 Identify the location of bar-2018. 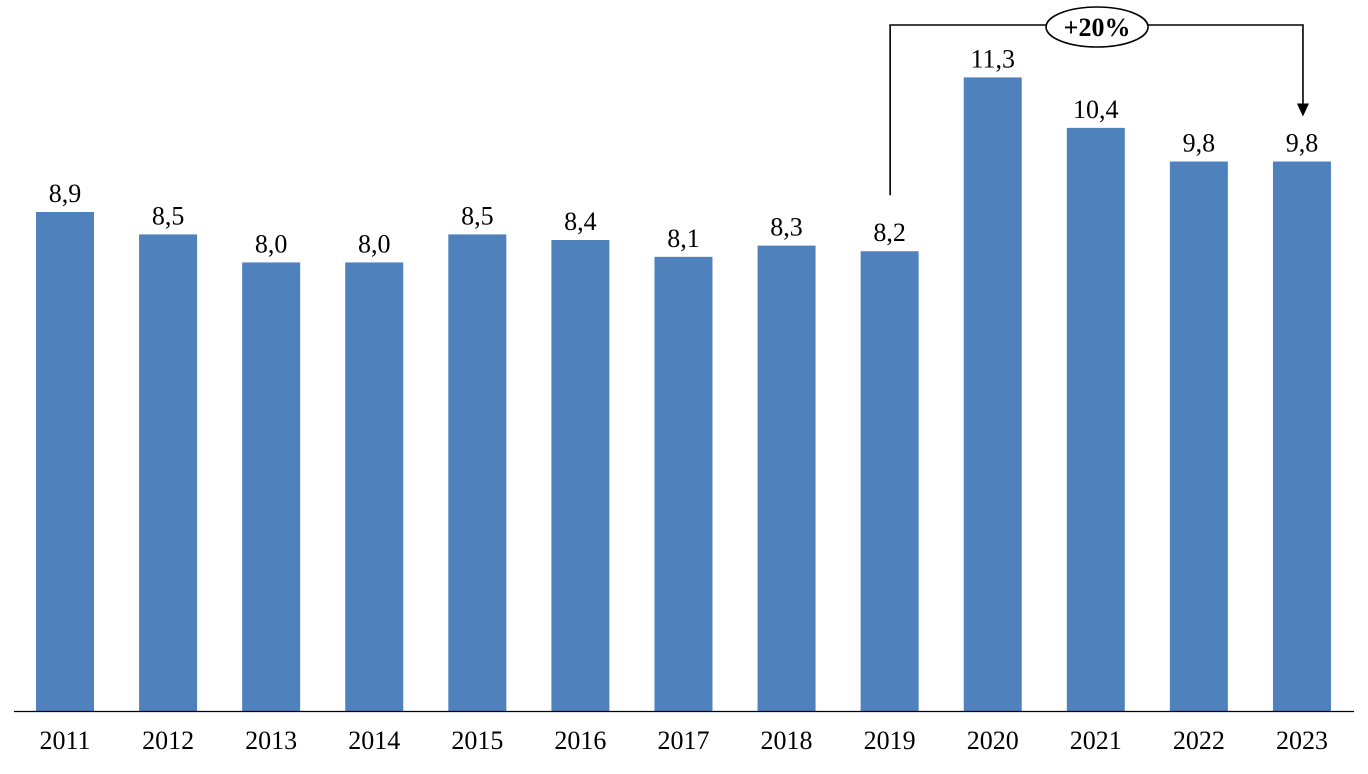
(786, 478).